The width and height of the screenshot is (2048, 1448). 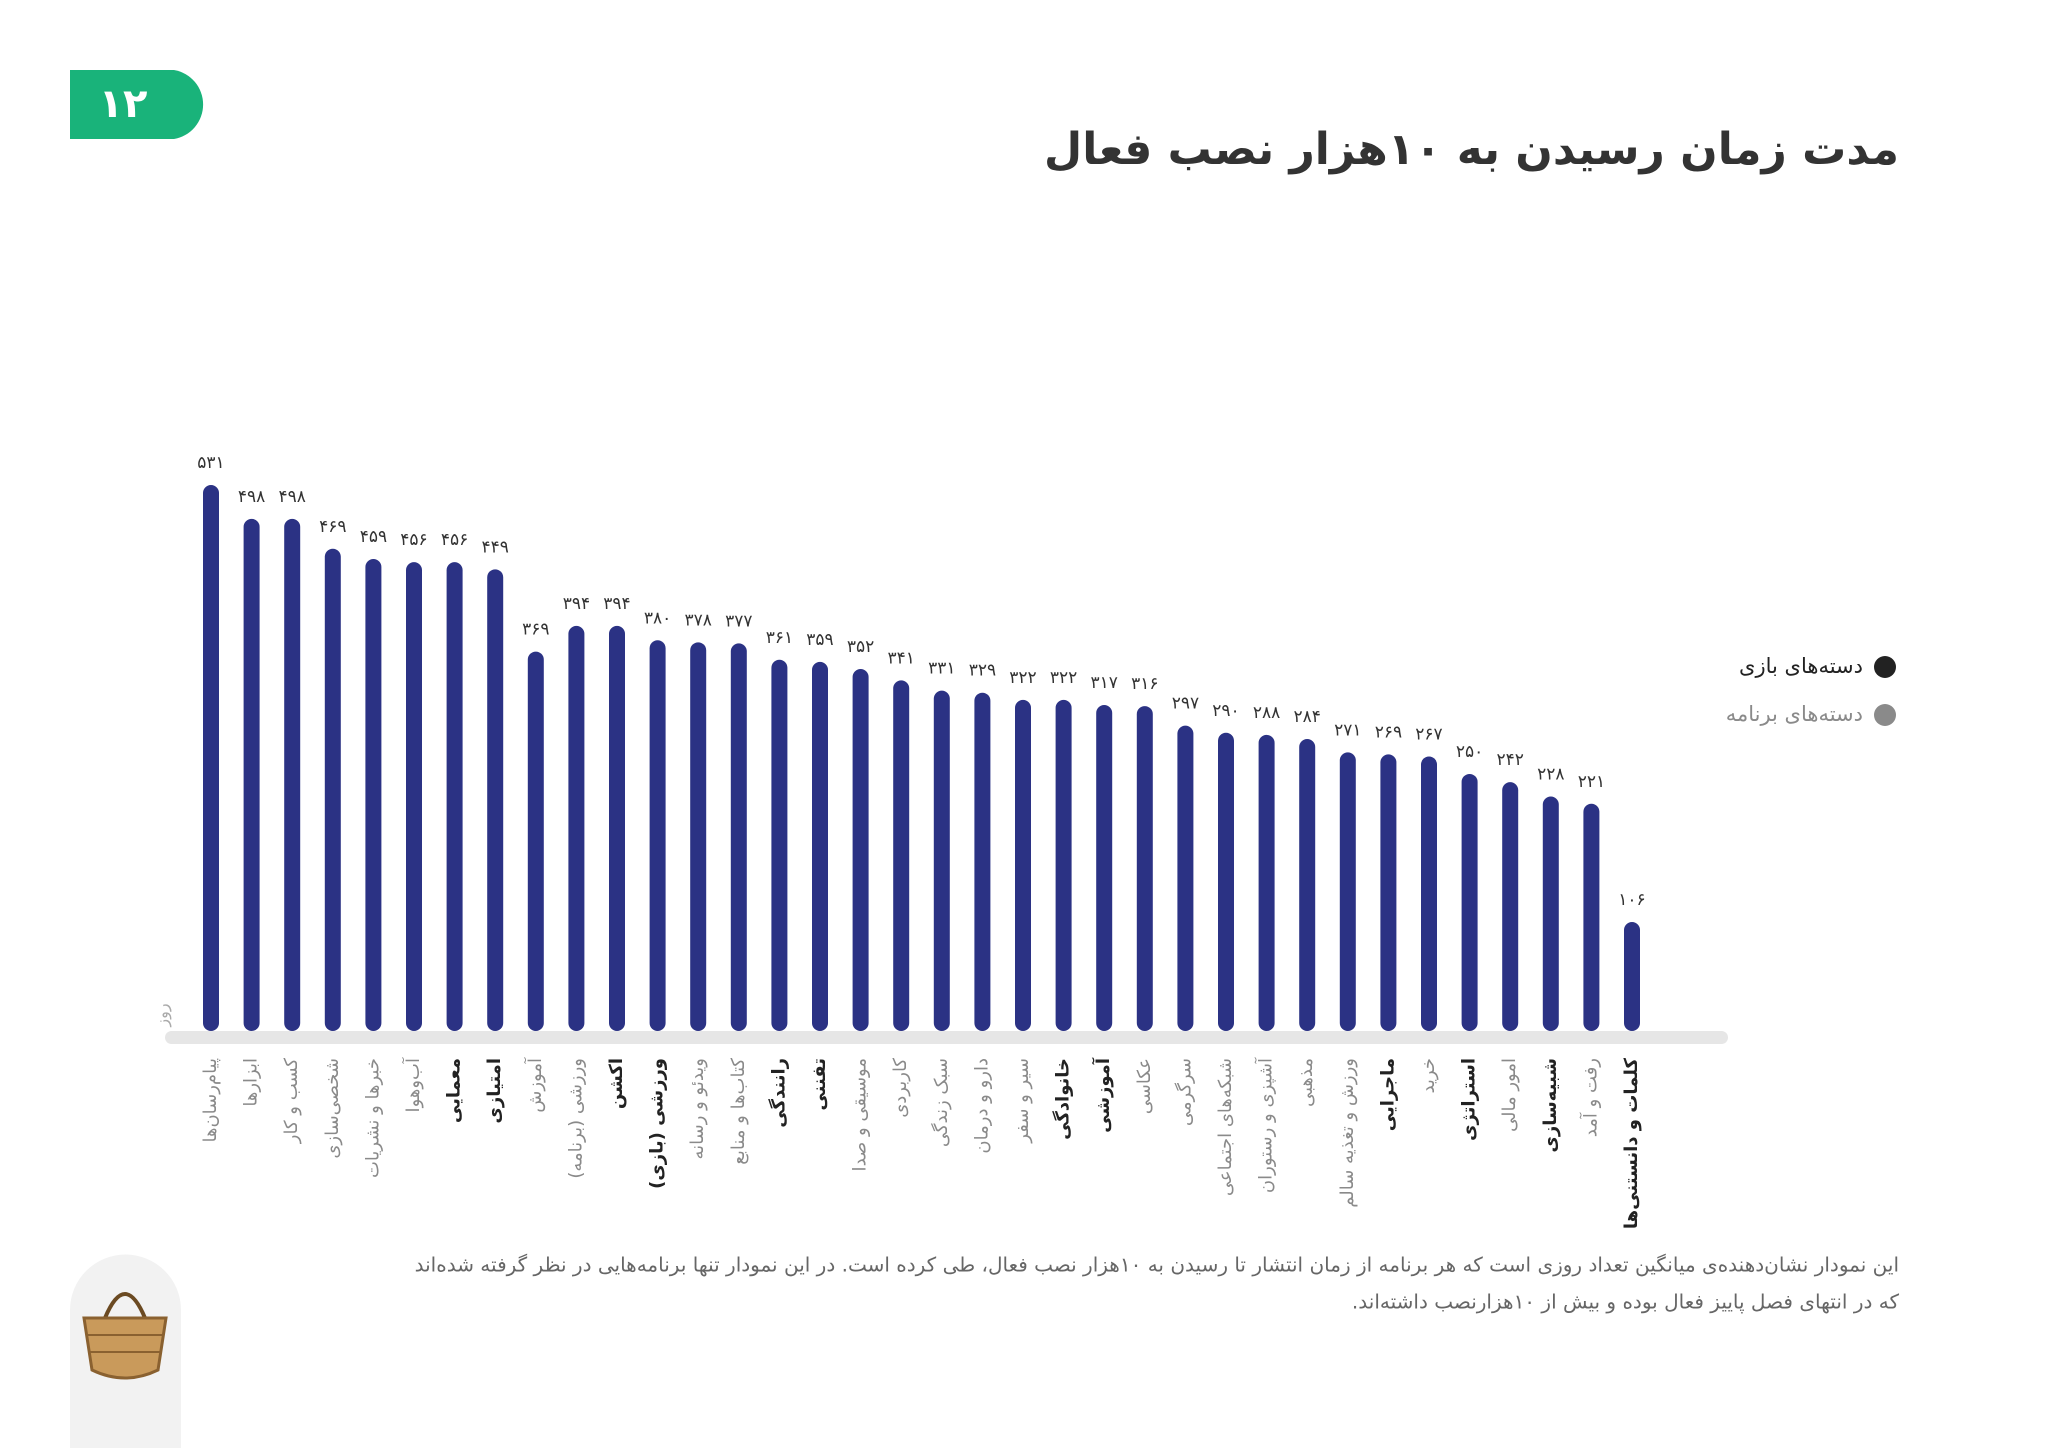 What do you see at coordinates (1428, 734) in the screenshot?
I see `value-label: ۲۶۷` at bounding box center [1428, 734].